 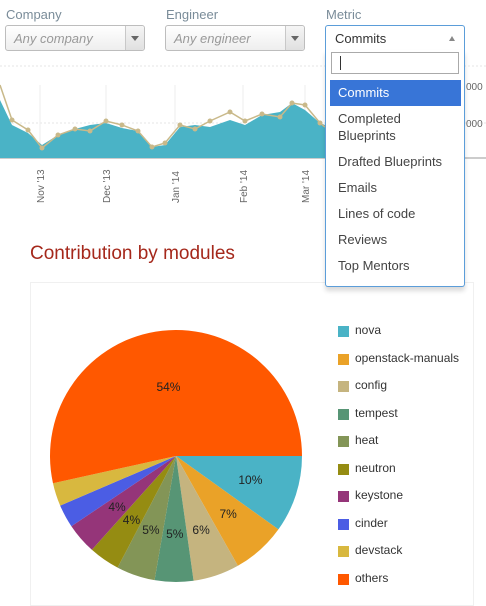 I want to click on text-caret, so click(x=340, y=63).